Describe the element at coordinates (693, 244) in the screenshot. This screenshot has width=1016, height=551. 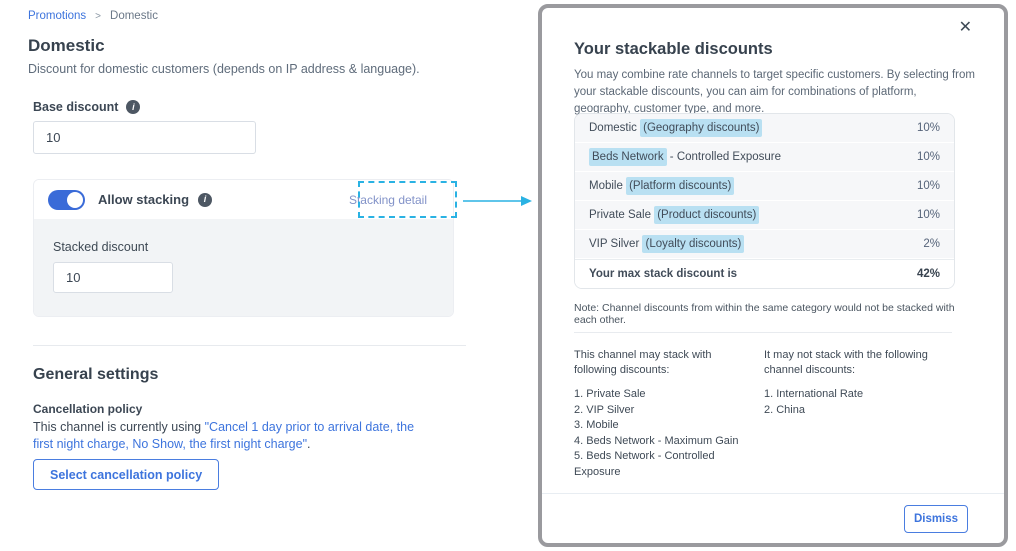
I see `highlight-loyalty: (Loyalty discounts)` at that location.